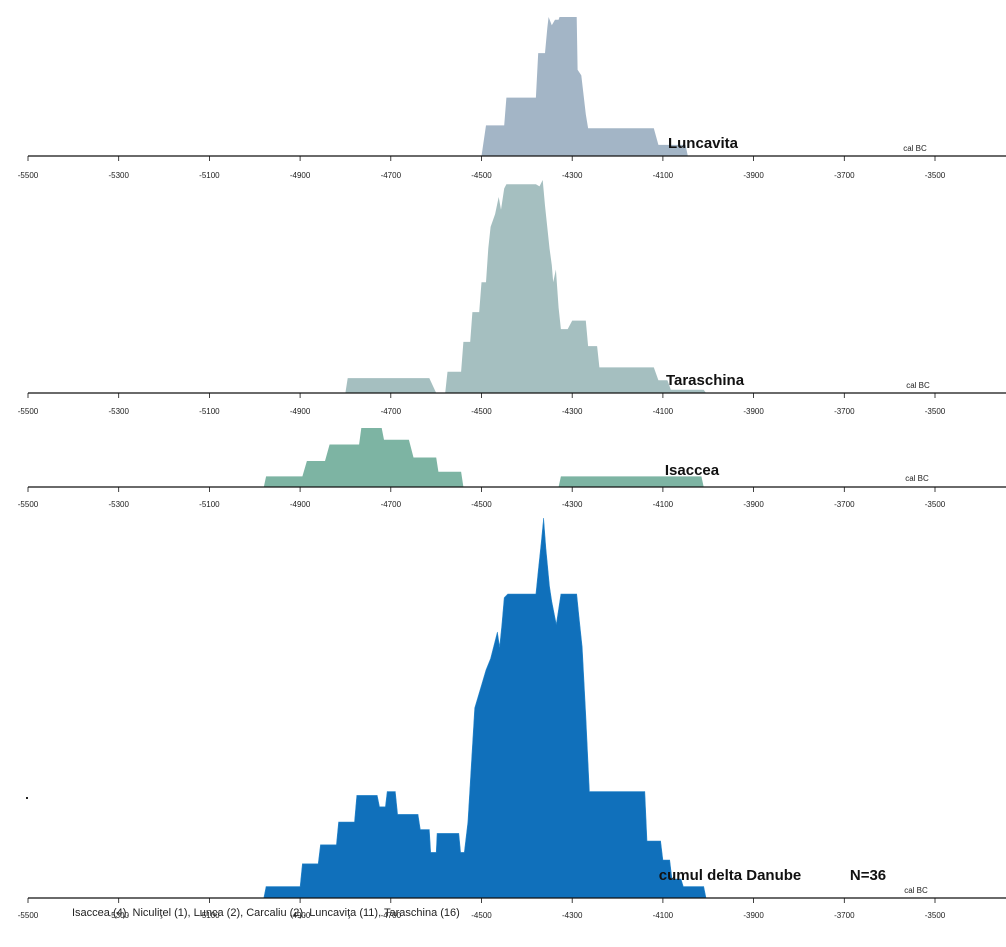 The width and height of the screenshot is (1006, 947). I want to click on luncavita-tick-label: -3700, so click(844, 175).